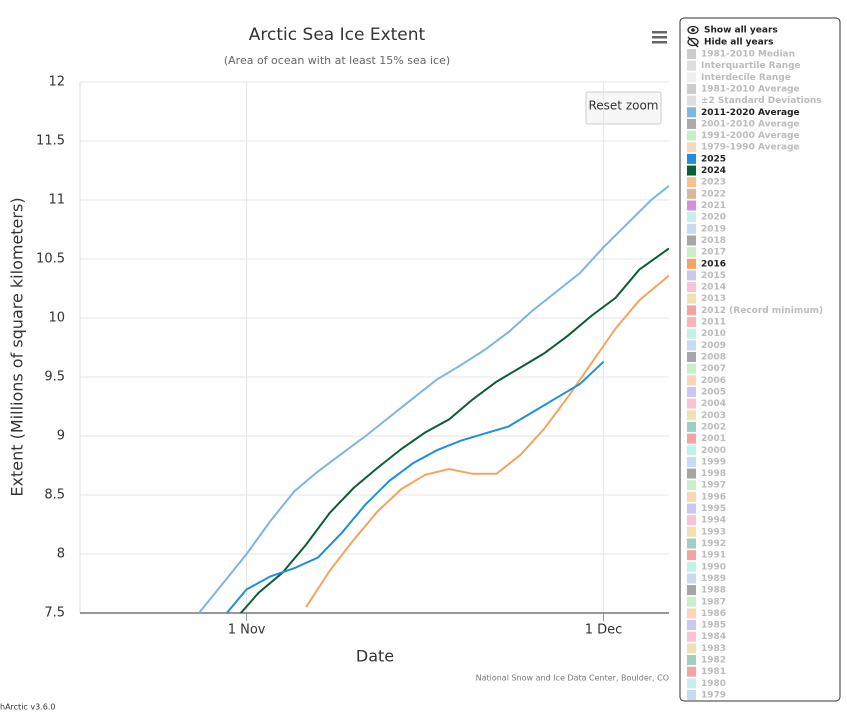 The width and height of the screenshot is (847, 714). What do you see at coordinates (750, 136) in the screenshot?
I see `legend-label: 1991-2000 Average` at bounding box center [750, 136].